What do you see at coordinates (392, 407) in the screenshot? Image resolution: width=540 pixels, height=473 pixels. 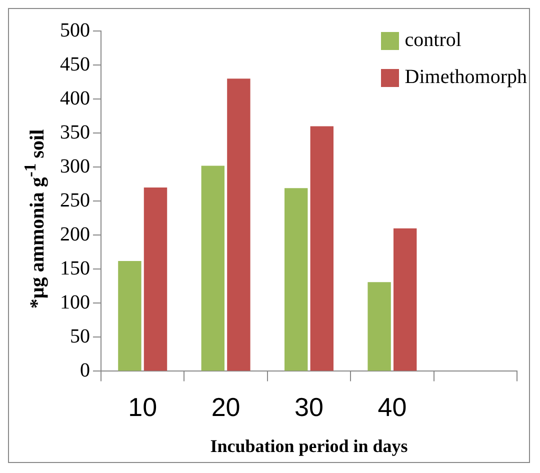 I see `x-tick-label: 40` at bounding box center [392, 407].